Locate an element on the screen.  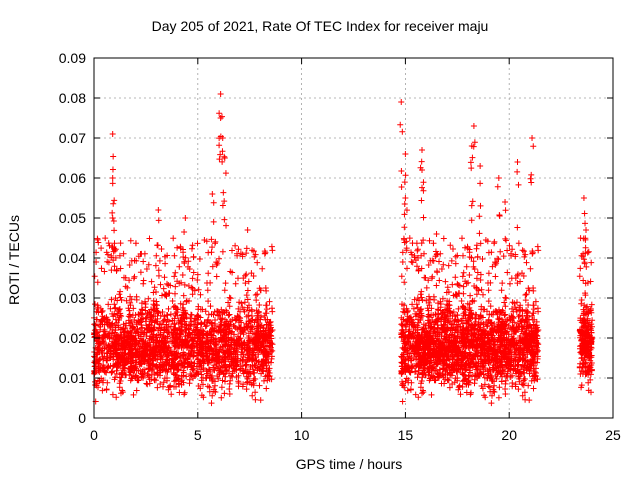
x-tick-label: 10 is located at coordinates (302, 435).